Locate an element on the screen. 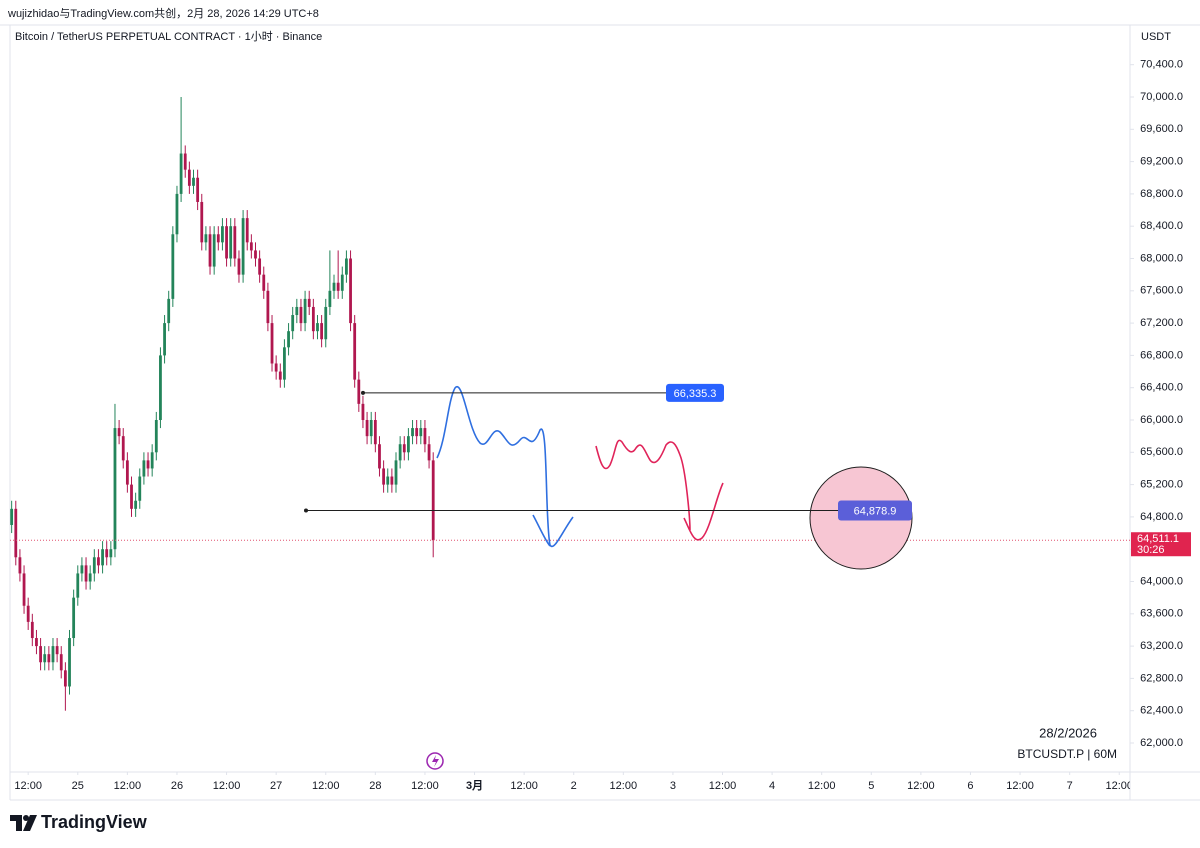 This screenshot has height=848, width=1200. y-tick-label: 66,000.0 is located at coordinates (1161, 420).